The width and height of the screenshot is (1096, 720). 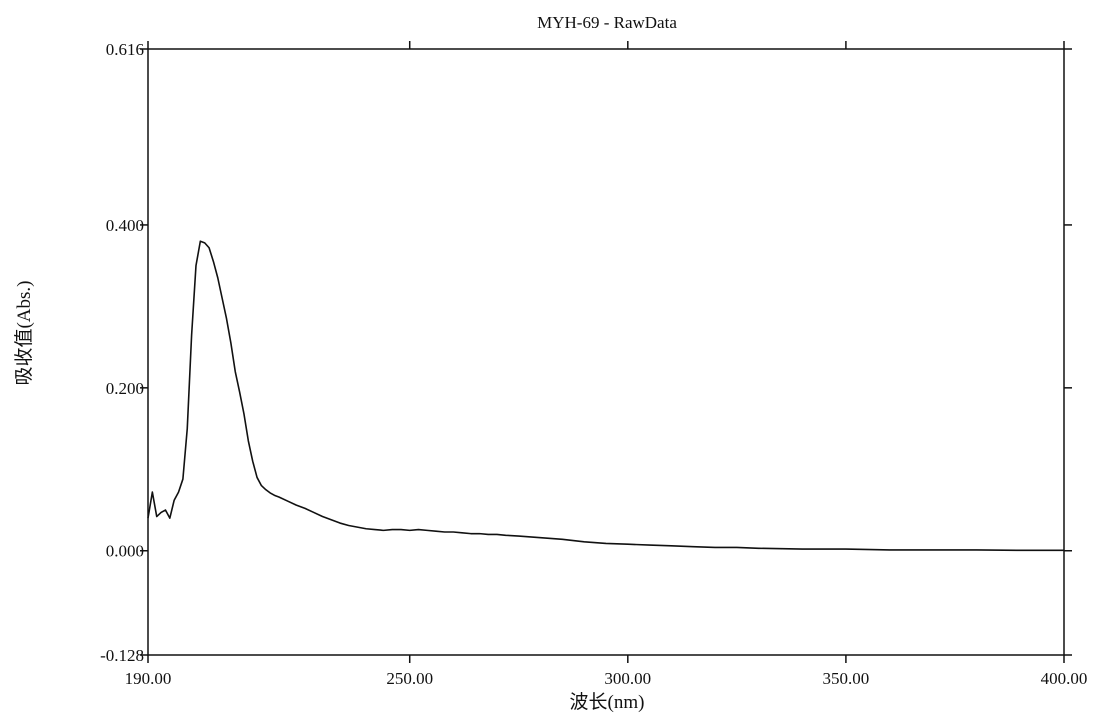 What do you see at coordinates (627, 678) in the screenshot?
I see `x-tick-label: 300.00` at bounding box center [627, 678].